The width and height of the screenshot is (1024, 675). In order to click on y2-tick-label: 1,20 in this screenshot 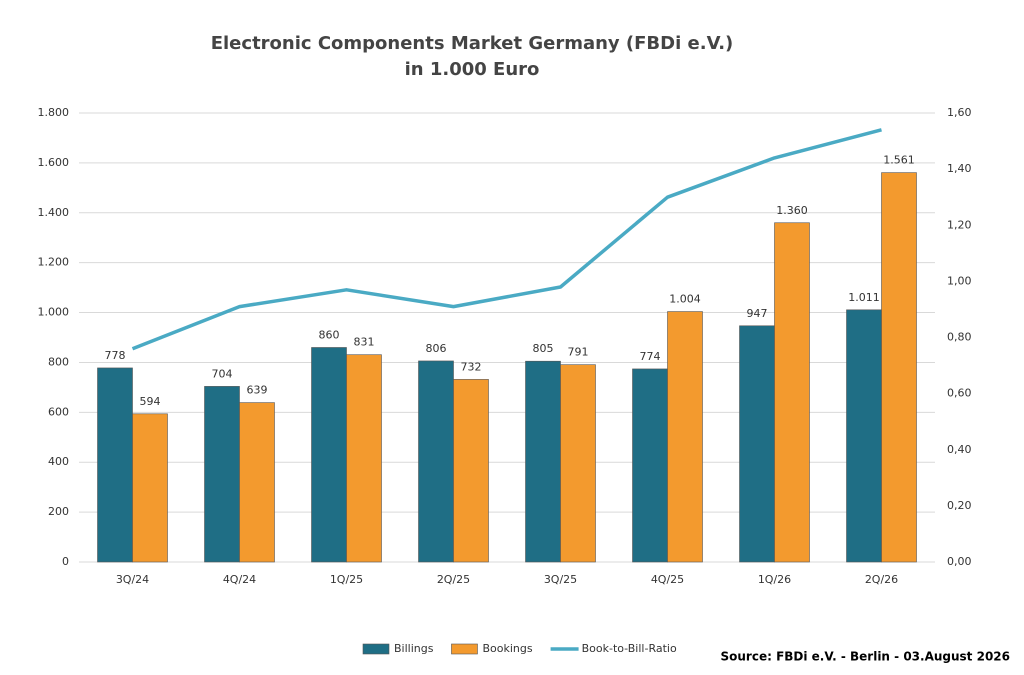, I will do `click(959, 224)`.